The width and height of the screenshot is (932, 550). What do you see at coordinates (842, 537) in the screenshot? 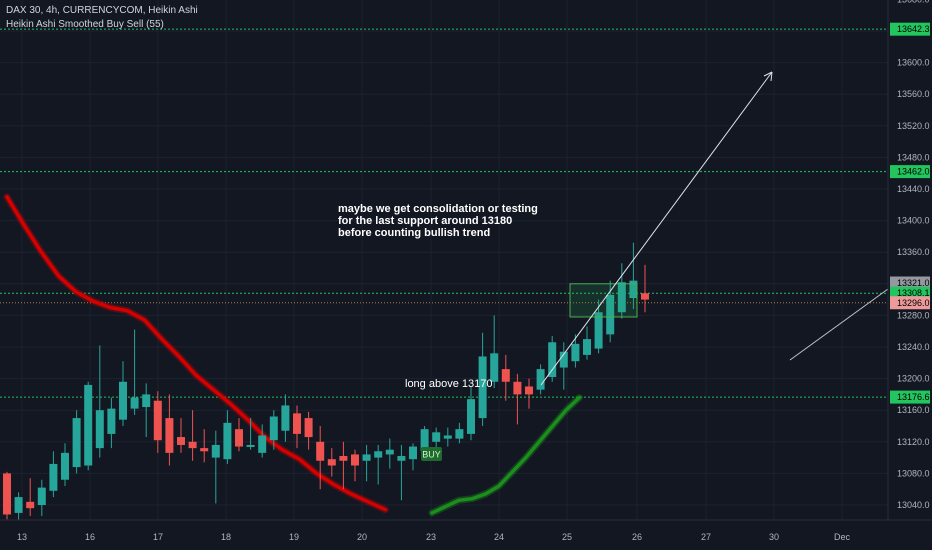
I see `time-tick-label: Dec` at bounding box center [842, 537].